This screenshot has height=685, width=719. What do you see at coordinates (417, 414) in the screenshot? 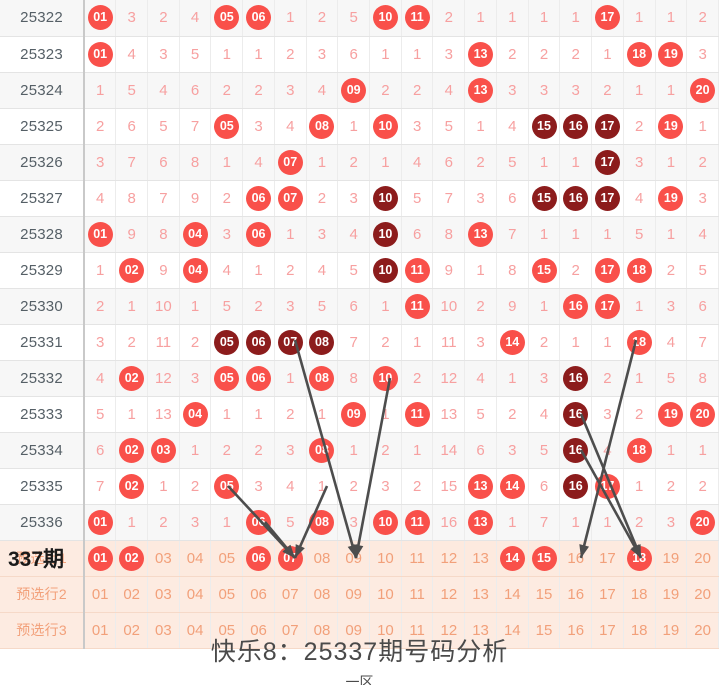
I see `number-cell: 11` at bounding box center [417, 414].